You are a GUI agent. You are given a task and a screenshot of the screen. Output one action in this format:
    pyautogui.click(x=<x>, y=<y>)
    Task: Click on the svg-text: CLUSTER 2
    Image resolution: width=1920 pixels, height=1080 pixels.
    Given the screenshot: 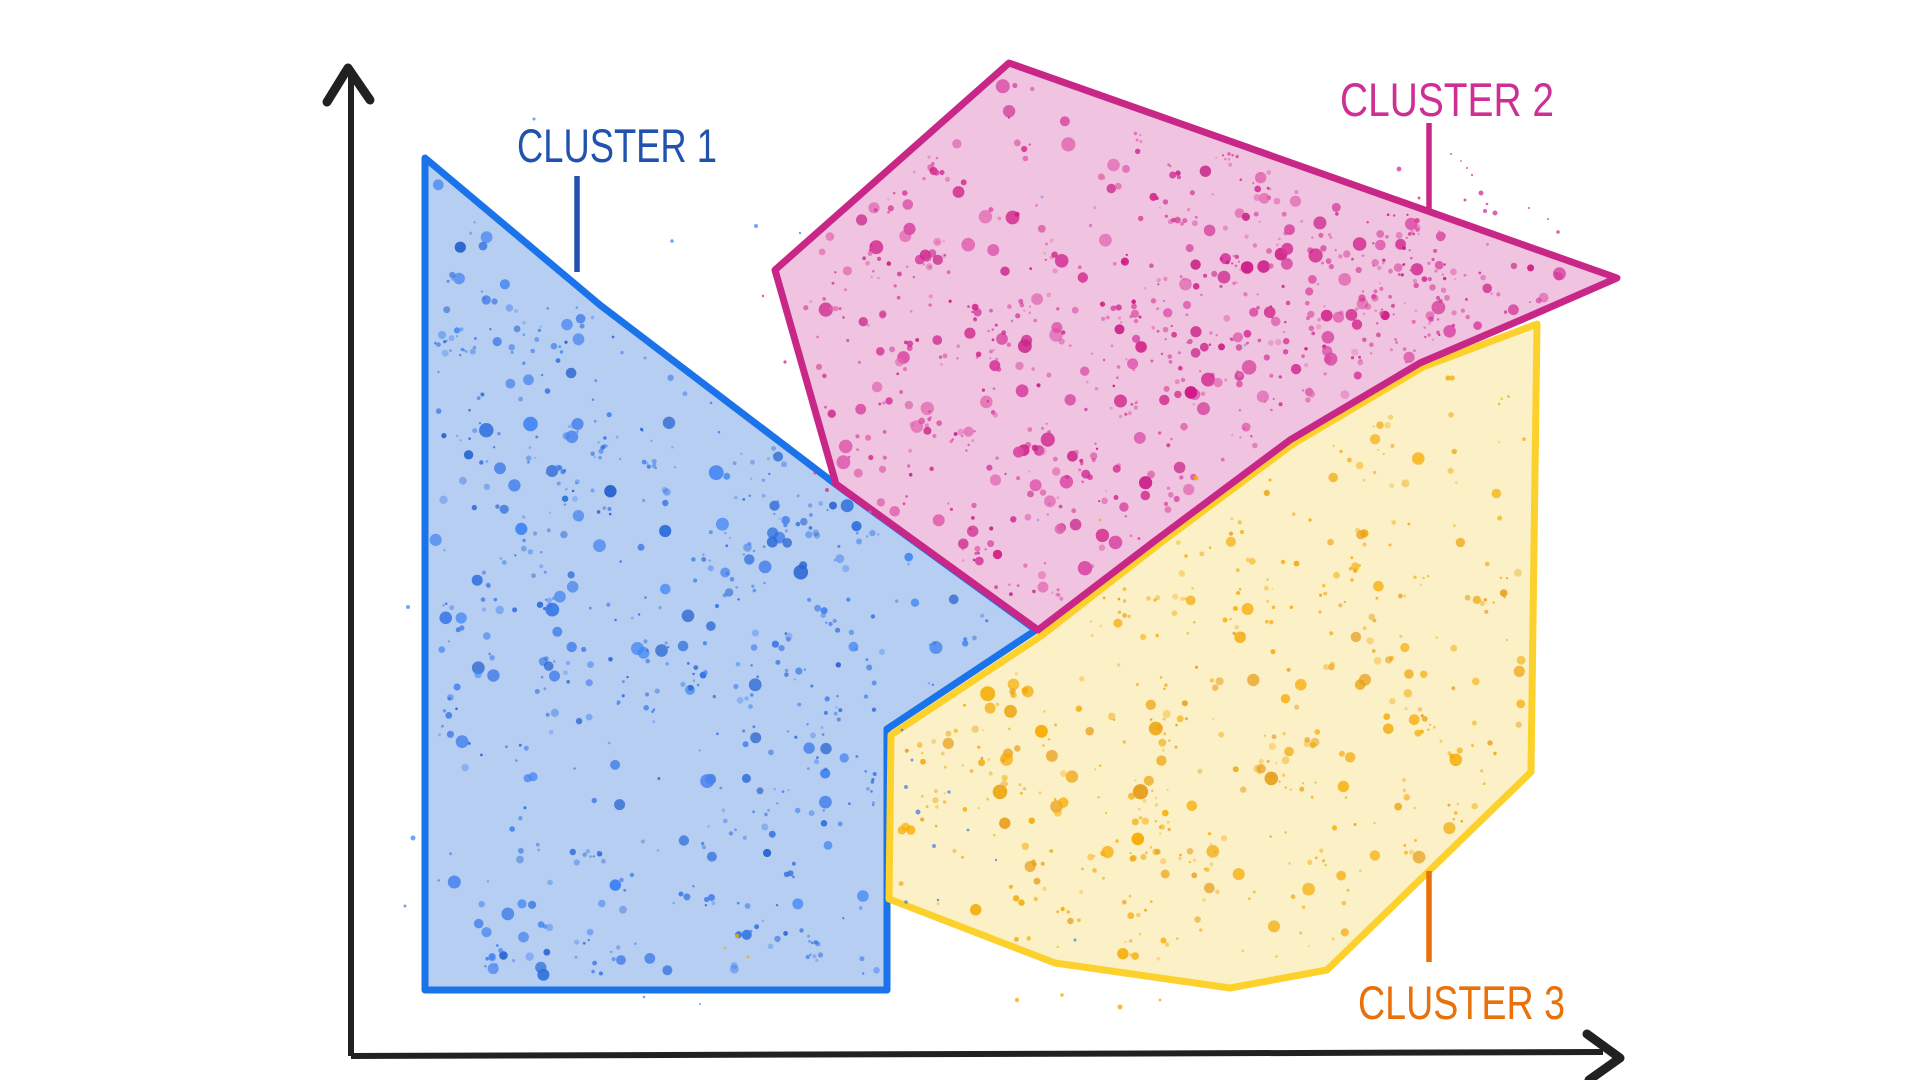 What is the action you would take?
    pyautogui.click(x=1447, y=99)
    